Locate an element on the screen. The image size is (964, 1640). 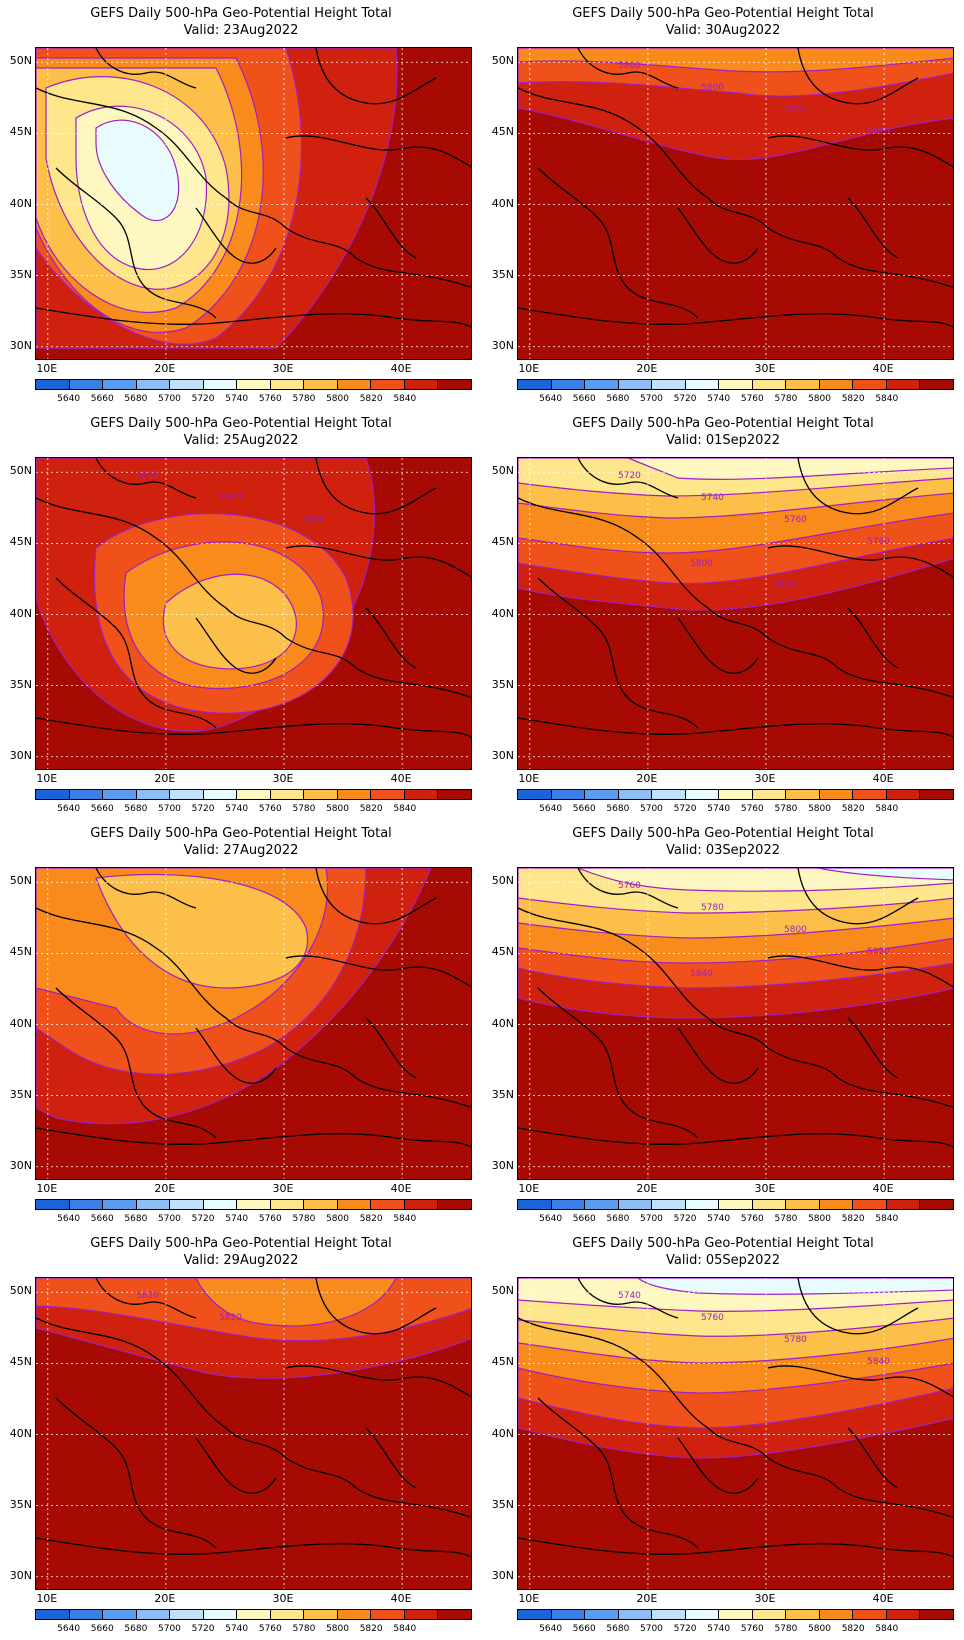
height-map: 5740 5760 5780 5840 is located at coordinates (735, 1433).